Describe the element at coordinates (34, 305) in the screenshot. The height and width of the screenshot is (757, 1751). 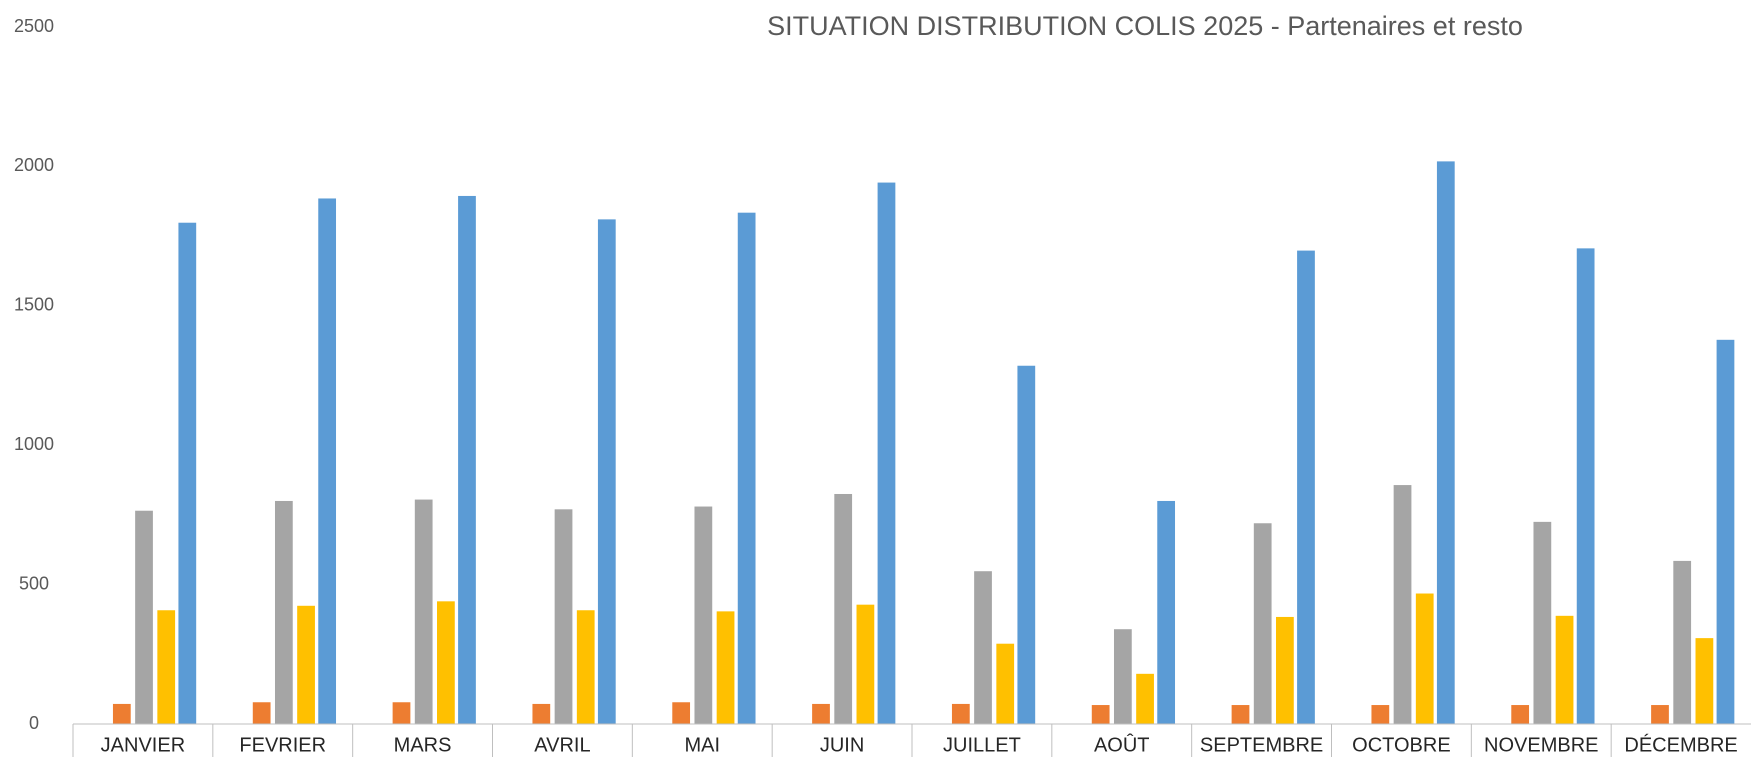
I see `y-tick-label: 1500` at that location.